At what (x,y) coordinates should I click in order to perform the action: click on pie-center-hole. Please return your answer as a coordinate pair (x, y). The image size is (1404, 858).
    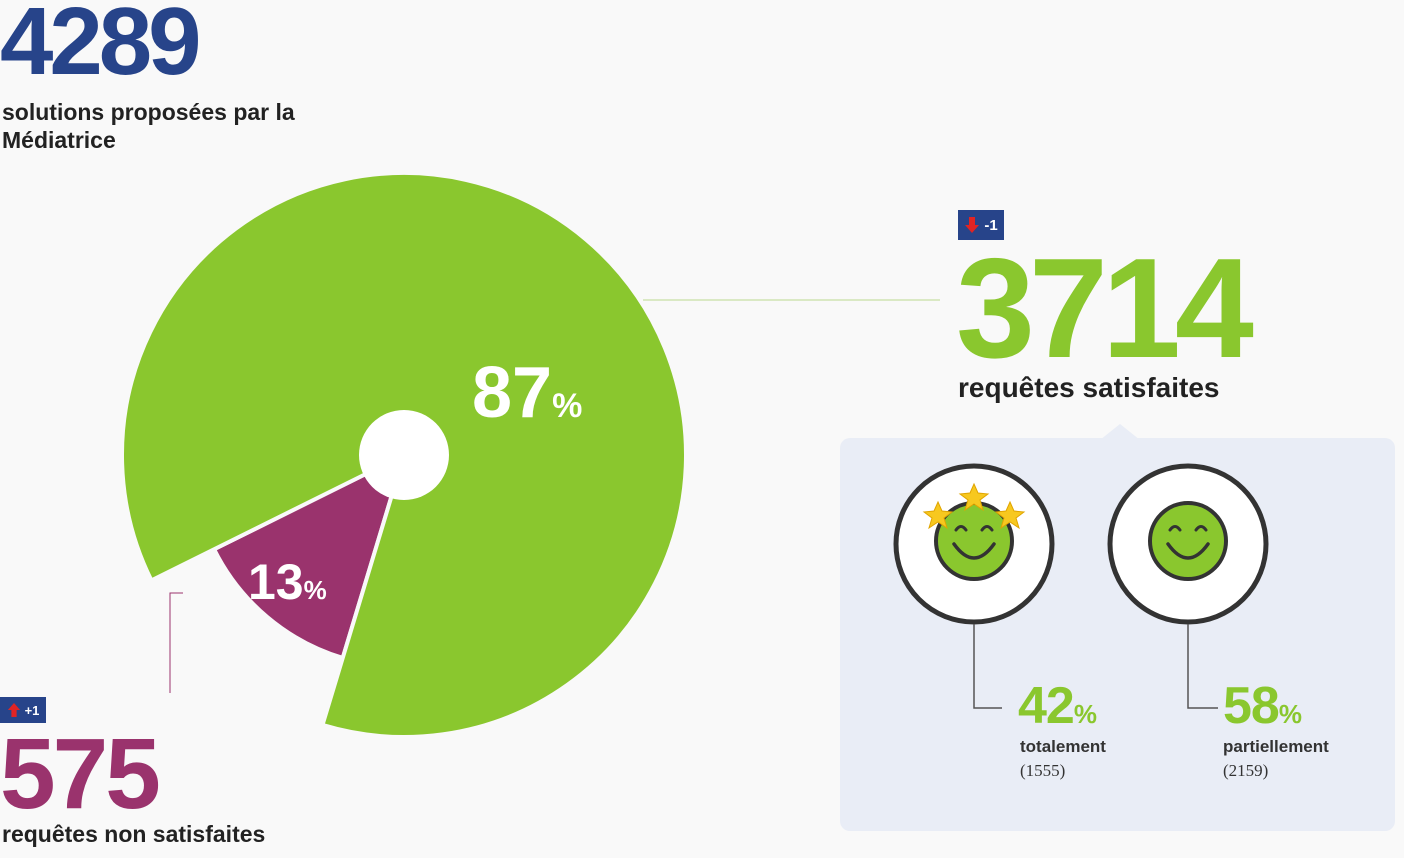
    Looking at the image, I should click on (404, 455).